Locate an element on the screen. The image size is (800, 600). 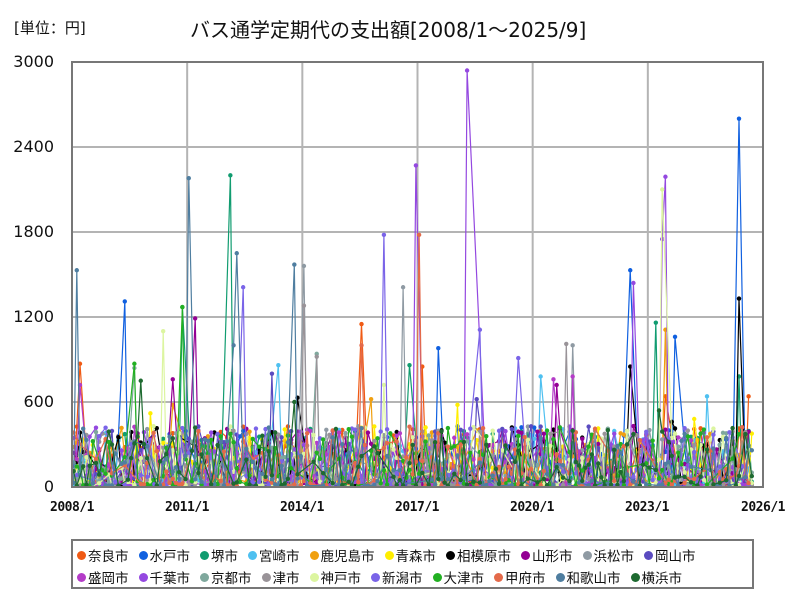
x-tick-2020: 2020/1 is located at coordinates (532, 507).